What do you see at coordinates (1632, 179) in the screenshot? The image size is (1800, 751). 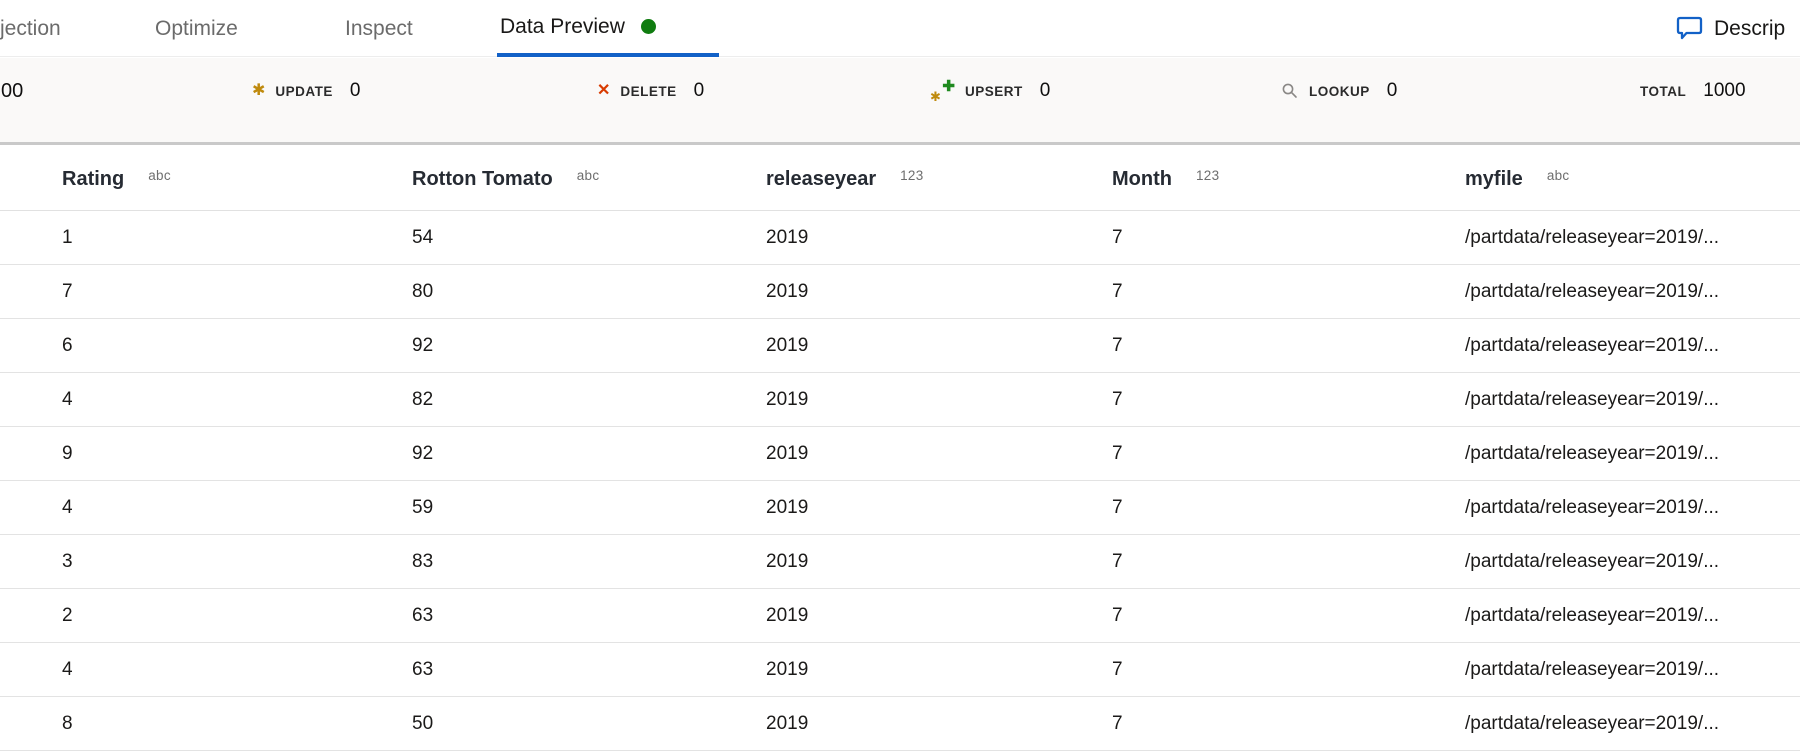 I see `column-header-myfile: myfile abc` at bounding box center [1632, 179].